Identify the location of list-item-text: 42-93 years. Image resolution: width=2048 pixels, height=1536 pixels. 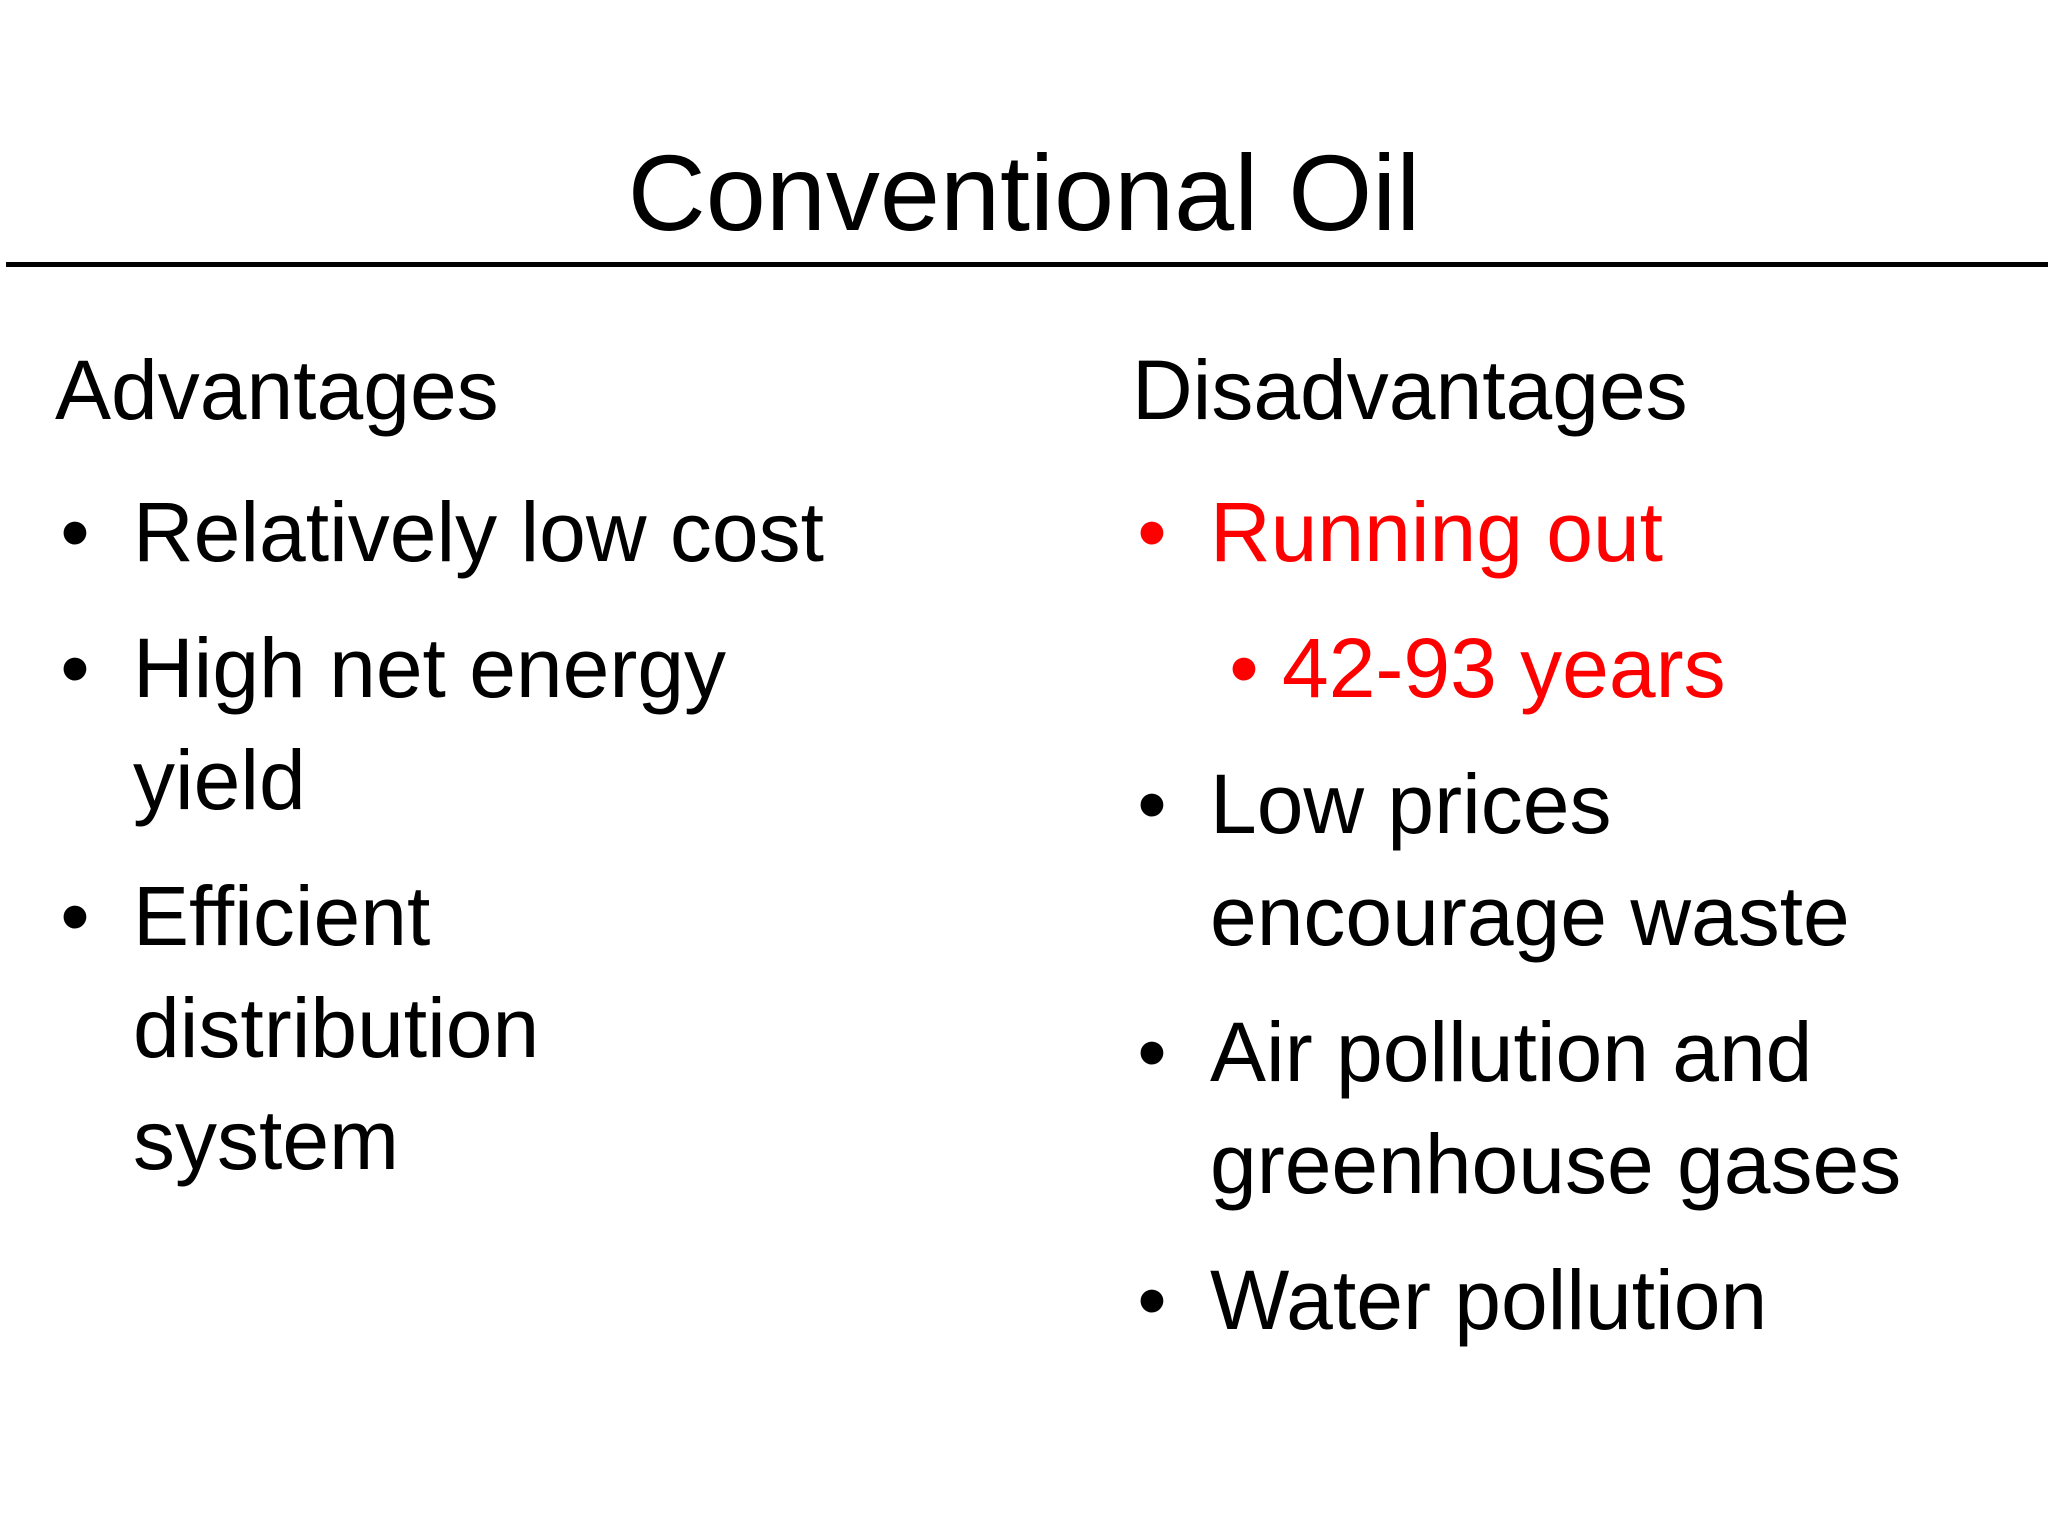
(1504, 668).